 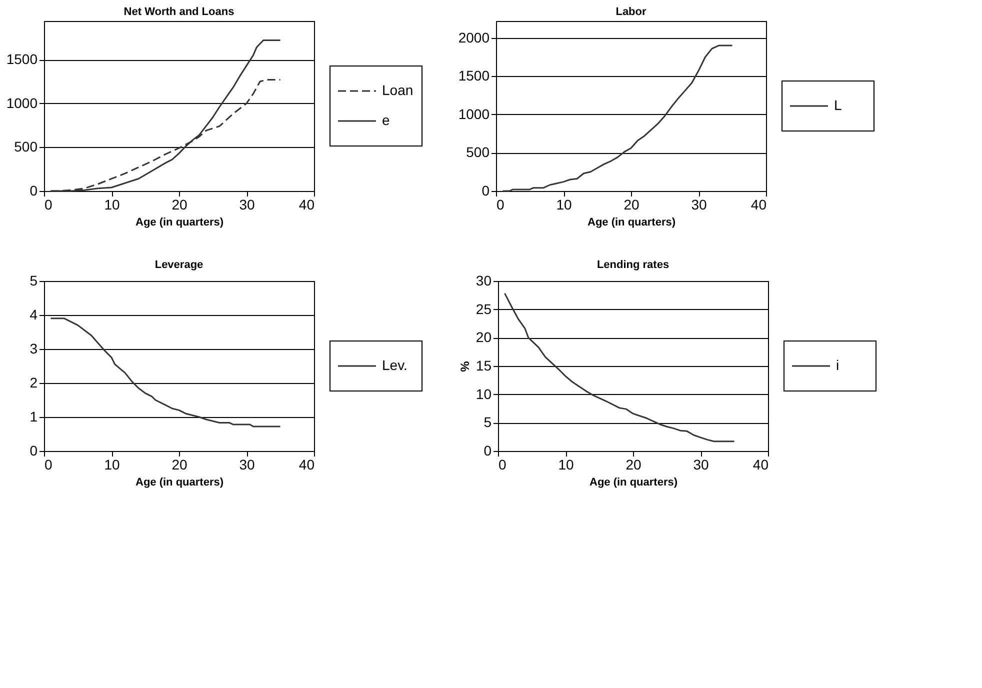 I want to click on chart-title: Labor, so click(x=631, y=12).